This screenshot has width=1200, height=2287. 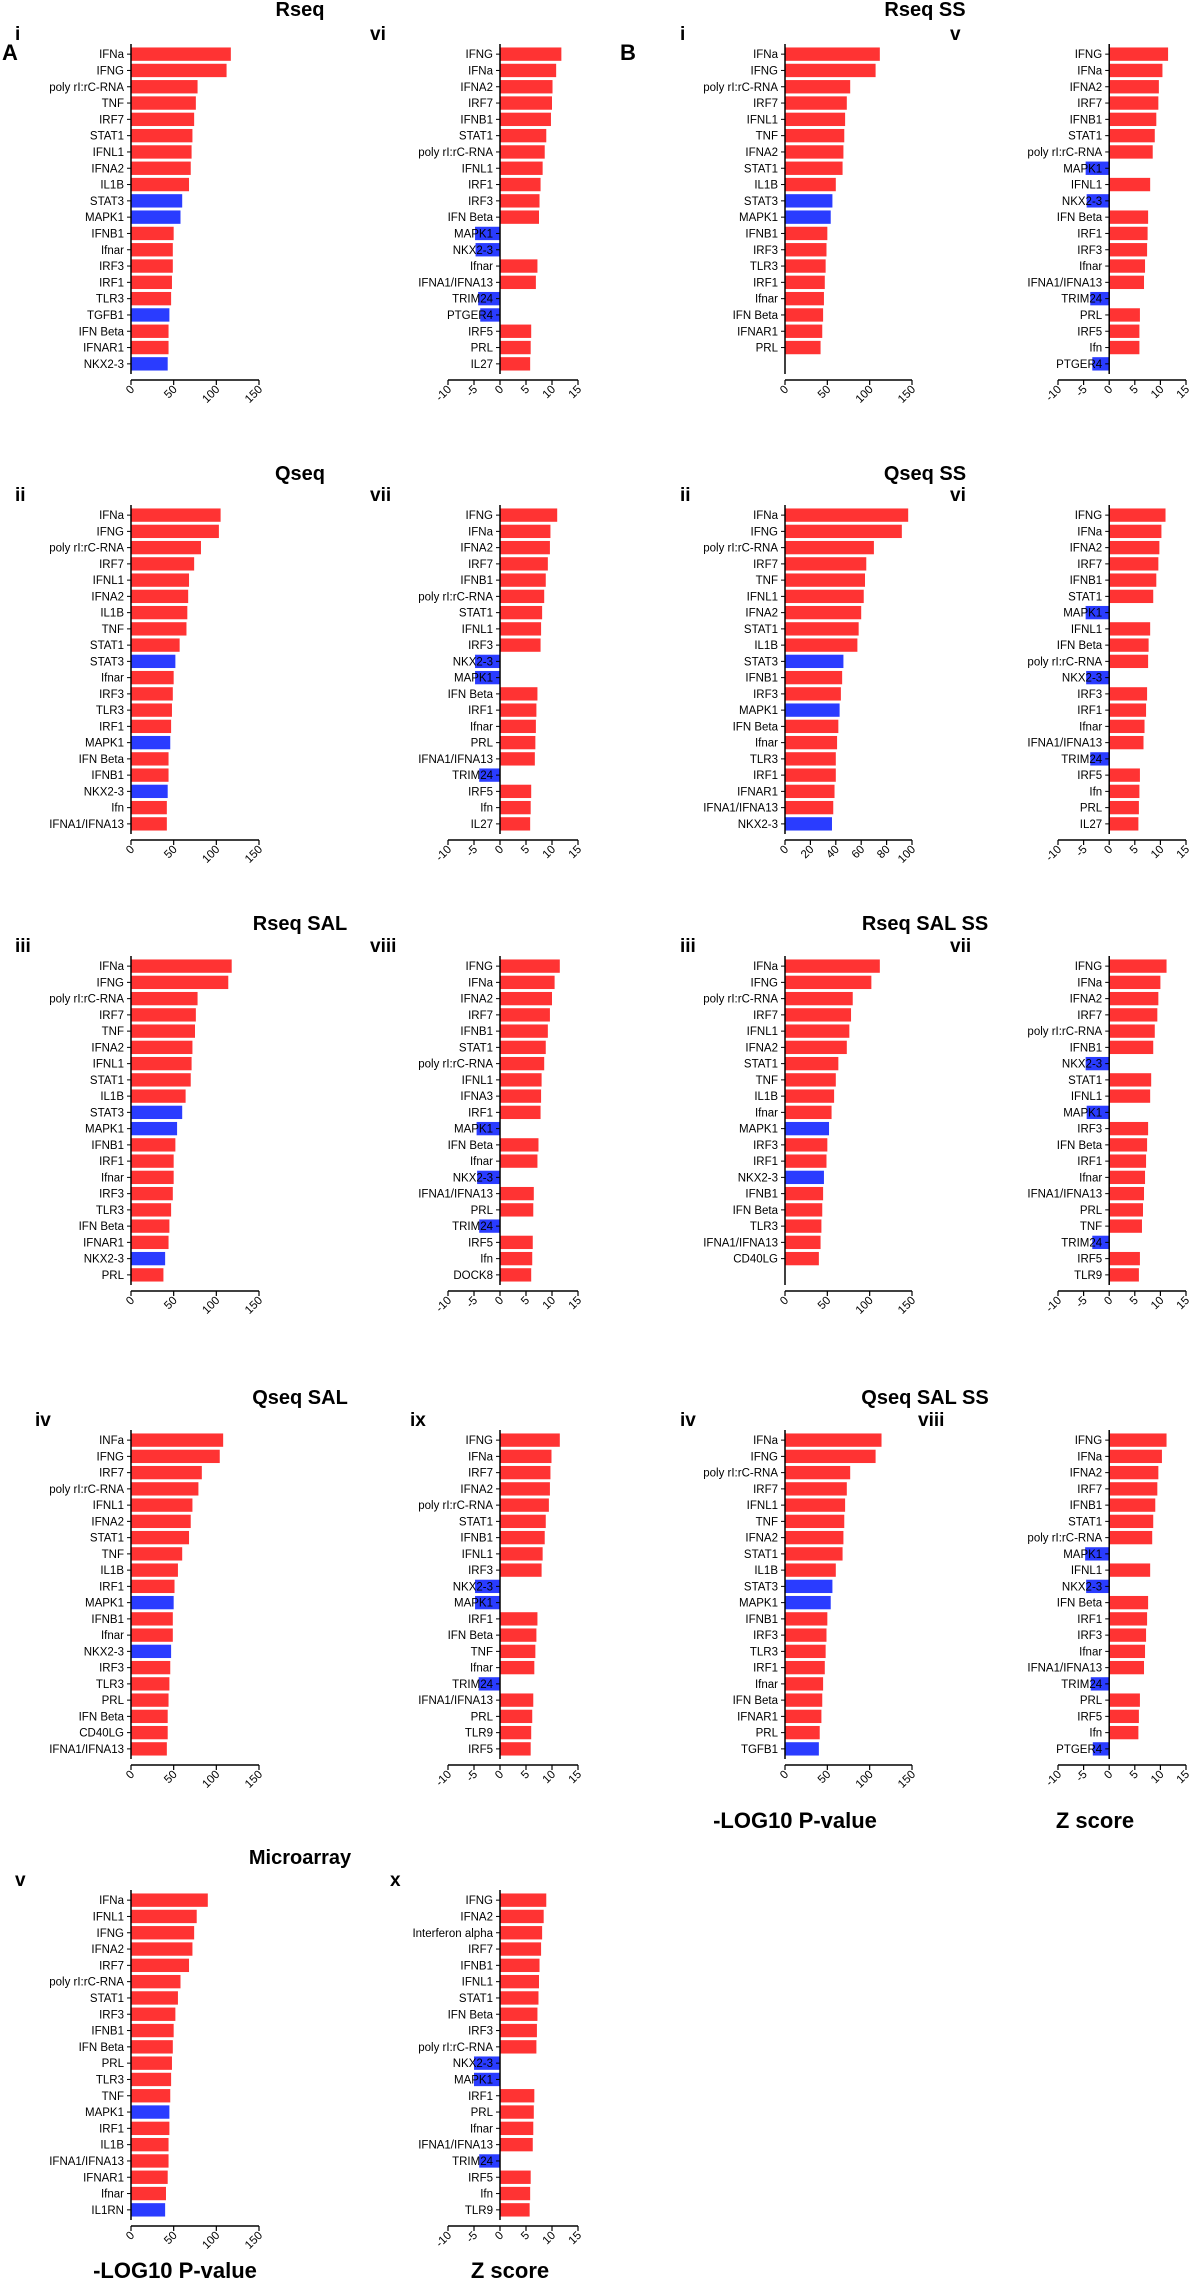 What do you see at coordinates (482, 365) in the screenshot?
I see `category-label: IL27` at bounding box center [482, 365].